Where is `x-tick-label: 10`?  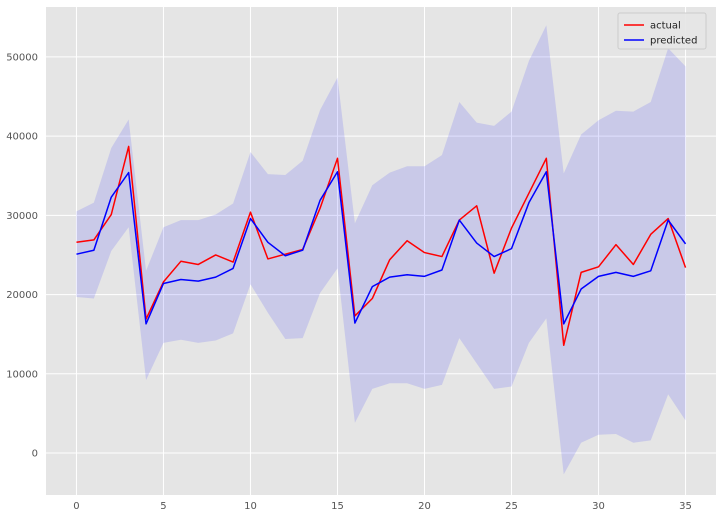 x-tick-label: 10 is located at coordinates (250, 506).